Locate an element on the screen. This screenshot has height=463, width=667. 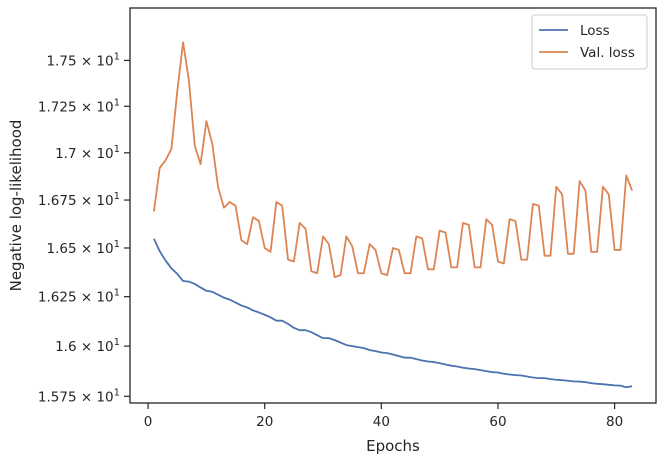
legend-label-val-loss: Val. loss is located at coordinates (607, 53).